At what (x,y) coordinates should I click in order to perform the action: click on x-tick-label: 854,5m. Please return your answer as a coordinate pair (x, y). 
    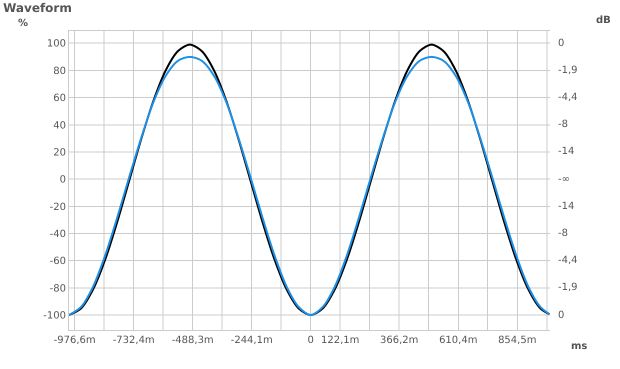
    Looking at the image, I should click on (517, 340).